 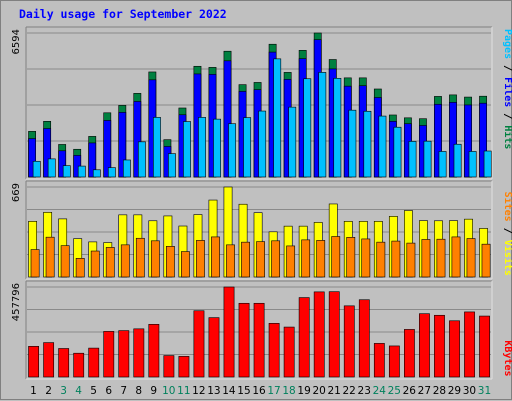 I want to click on legend-item: Sites, so click(x=507, y=207).